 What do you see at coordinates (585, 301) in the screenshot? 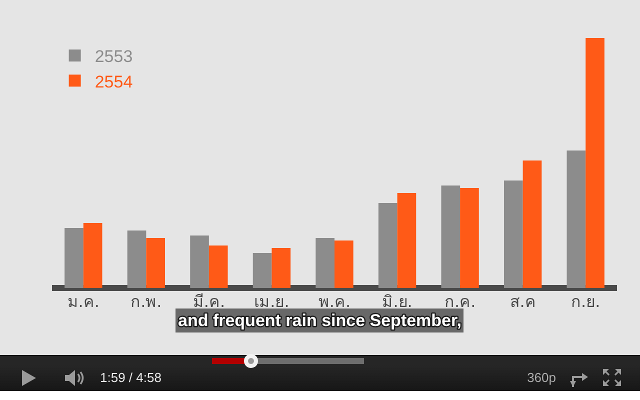
I see `x-tick-label: ก.ย.` at bounding box center [585, 301].